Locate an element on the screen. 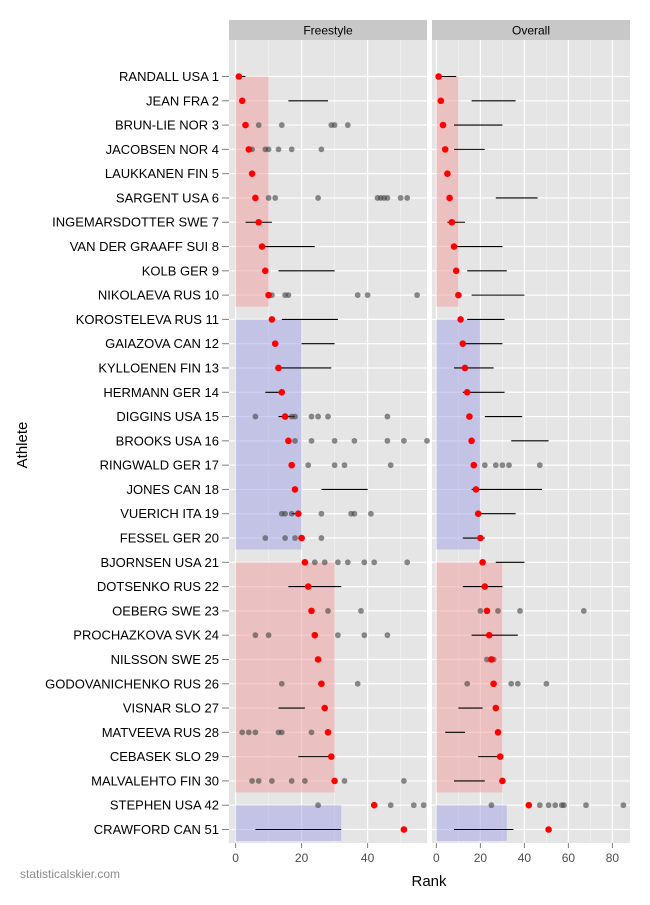 This screenshot has width=650, height=905. watermark-text: statisticalskier.com is located at coordinates (70, 874).